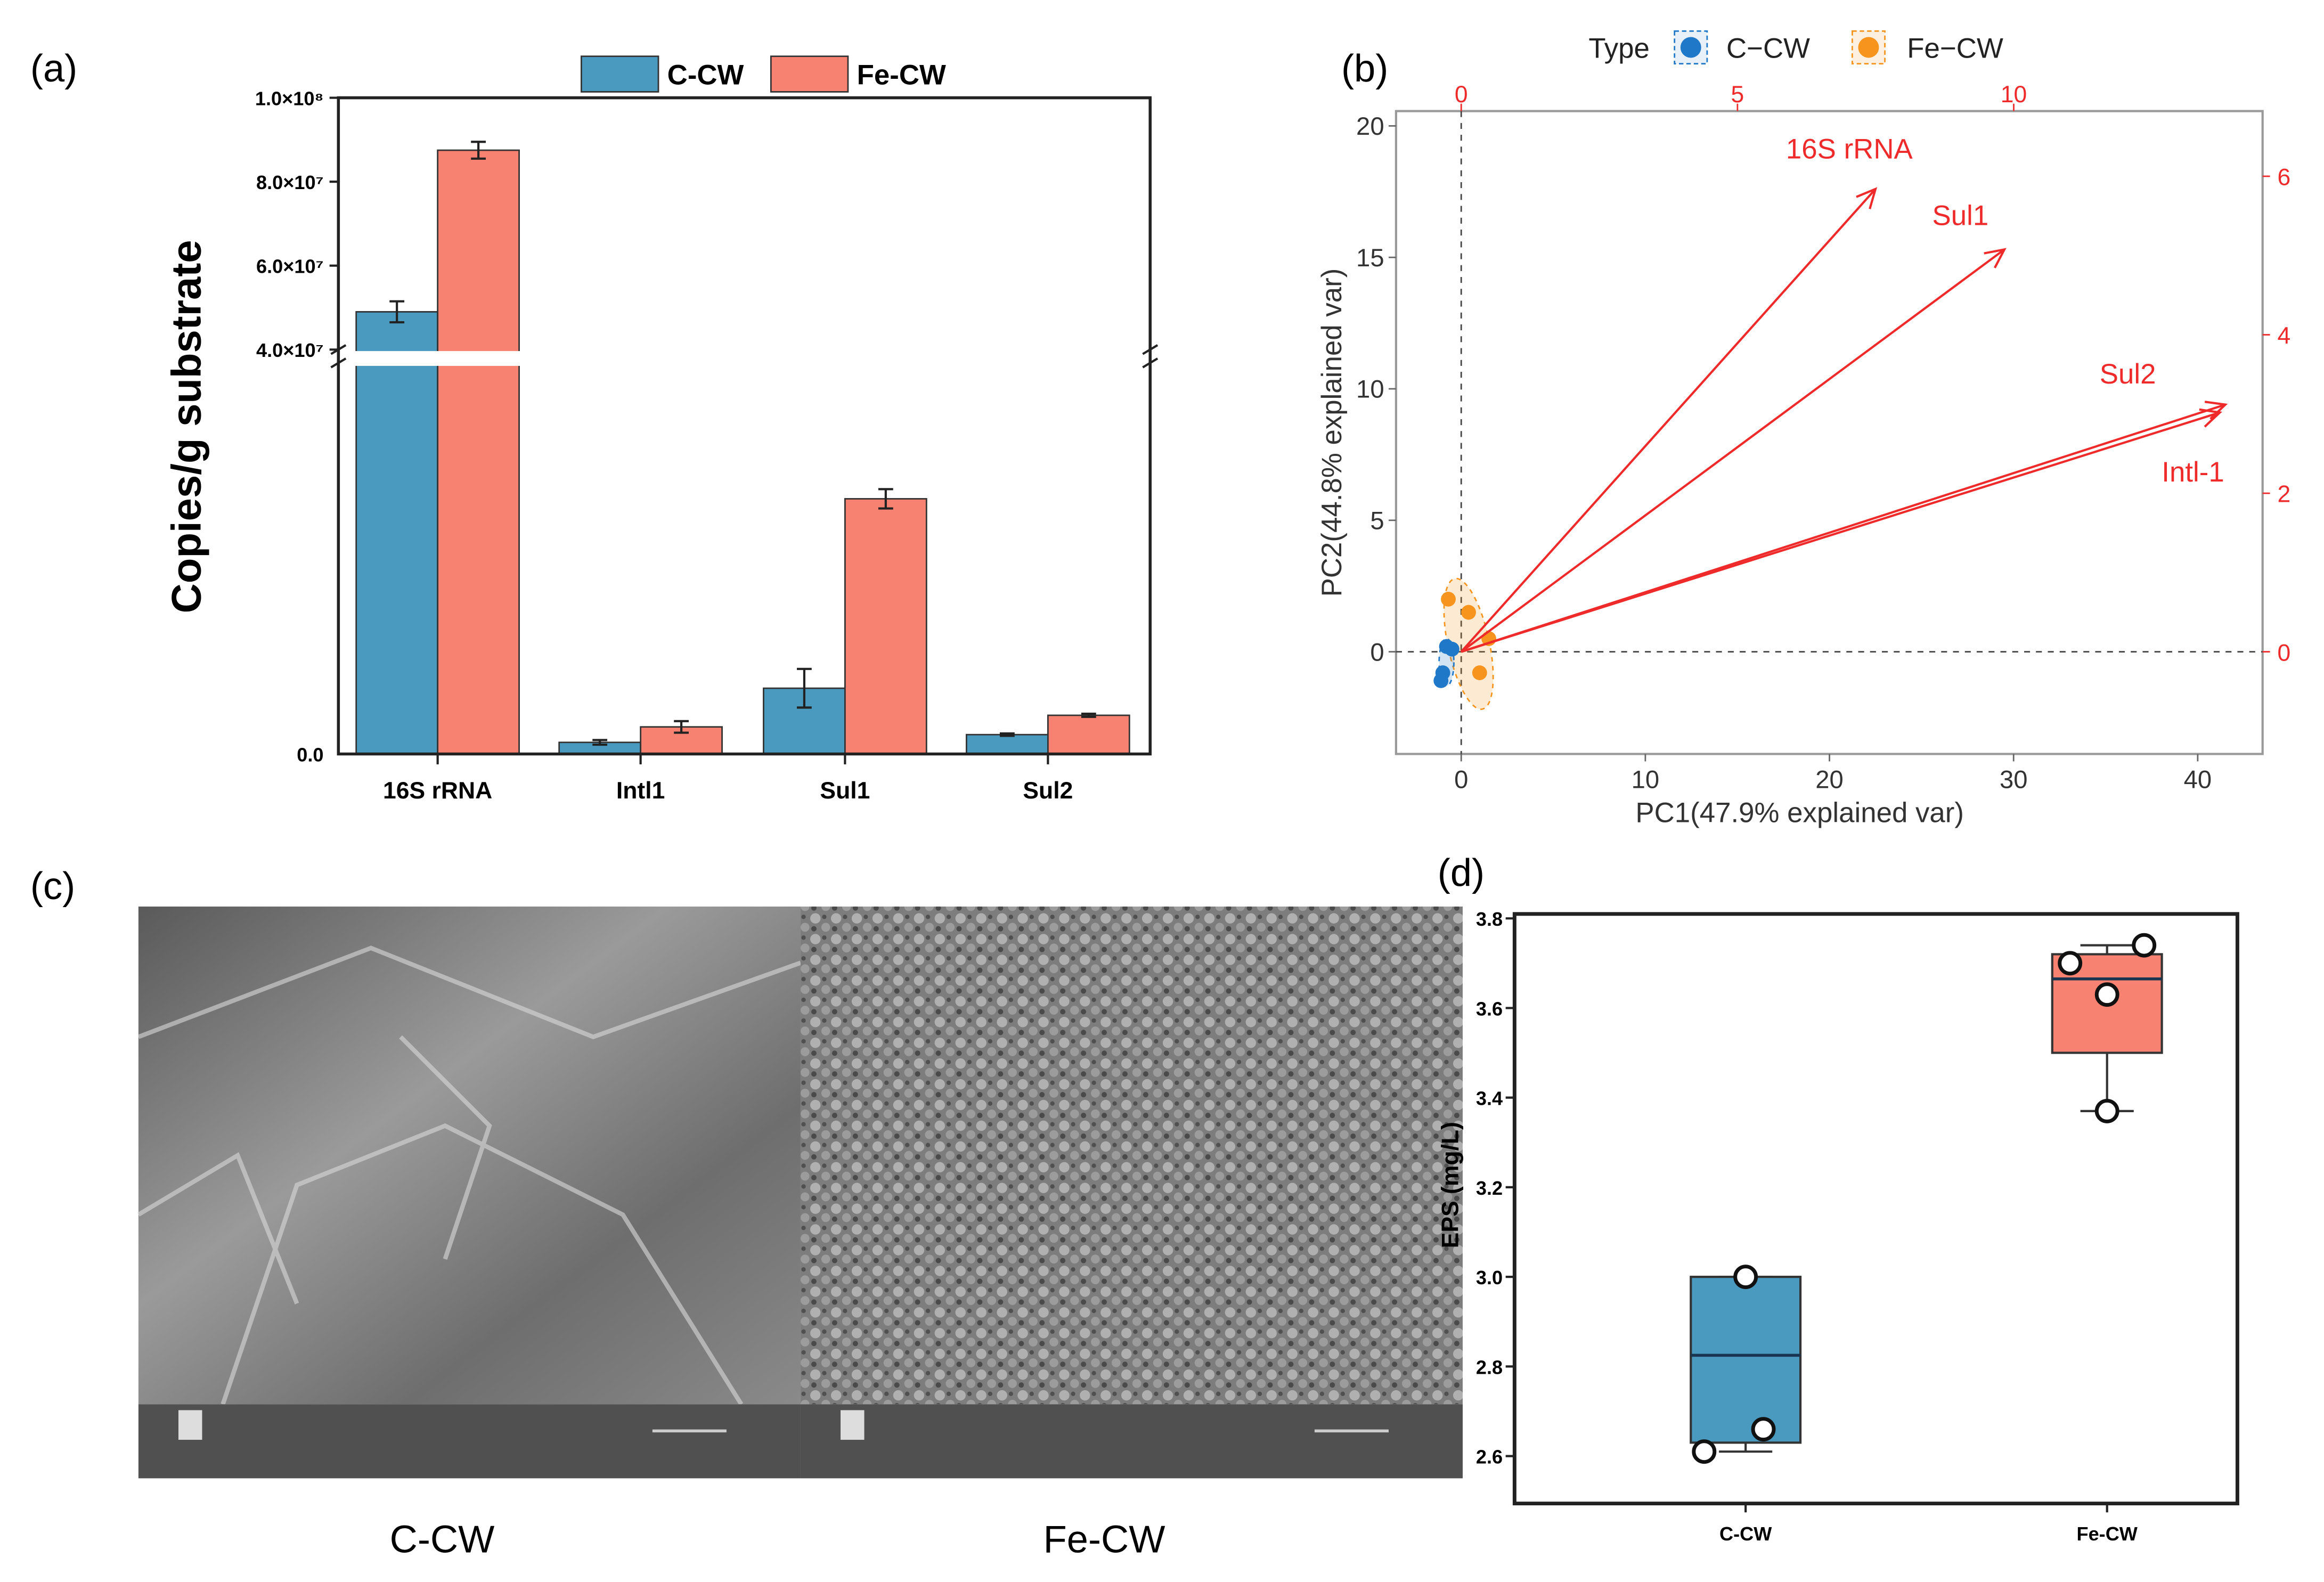 The width and height of the screenshot is (2324, 1582). I want to click on x-tick-label: 0, so click(1461, 779).